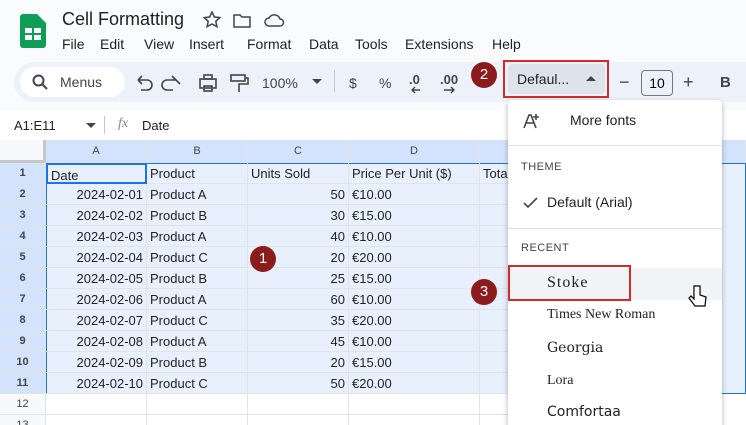  What do you see at coordinates (385, 83) in the screenshot?
I see `percent: %` at bounding box center [385, 83].